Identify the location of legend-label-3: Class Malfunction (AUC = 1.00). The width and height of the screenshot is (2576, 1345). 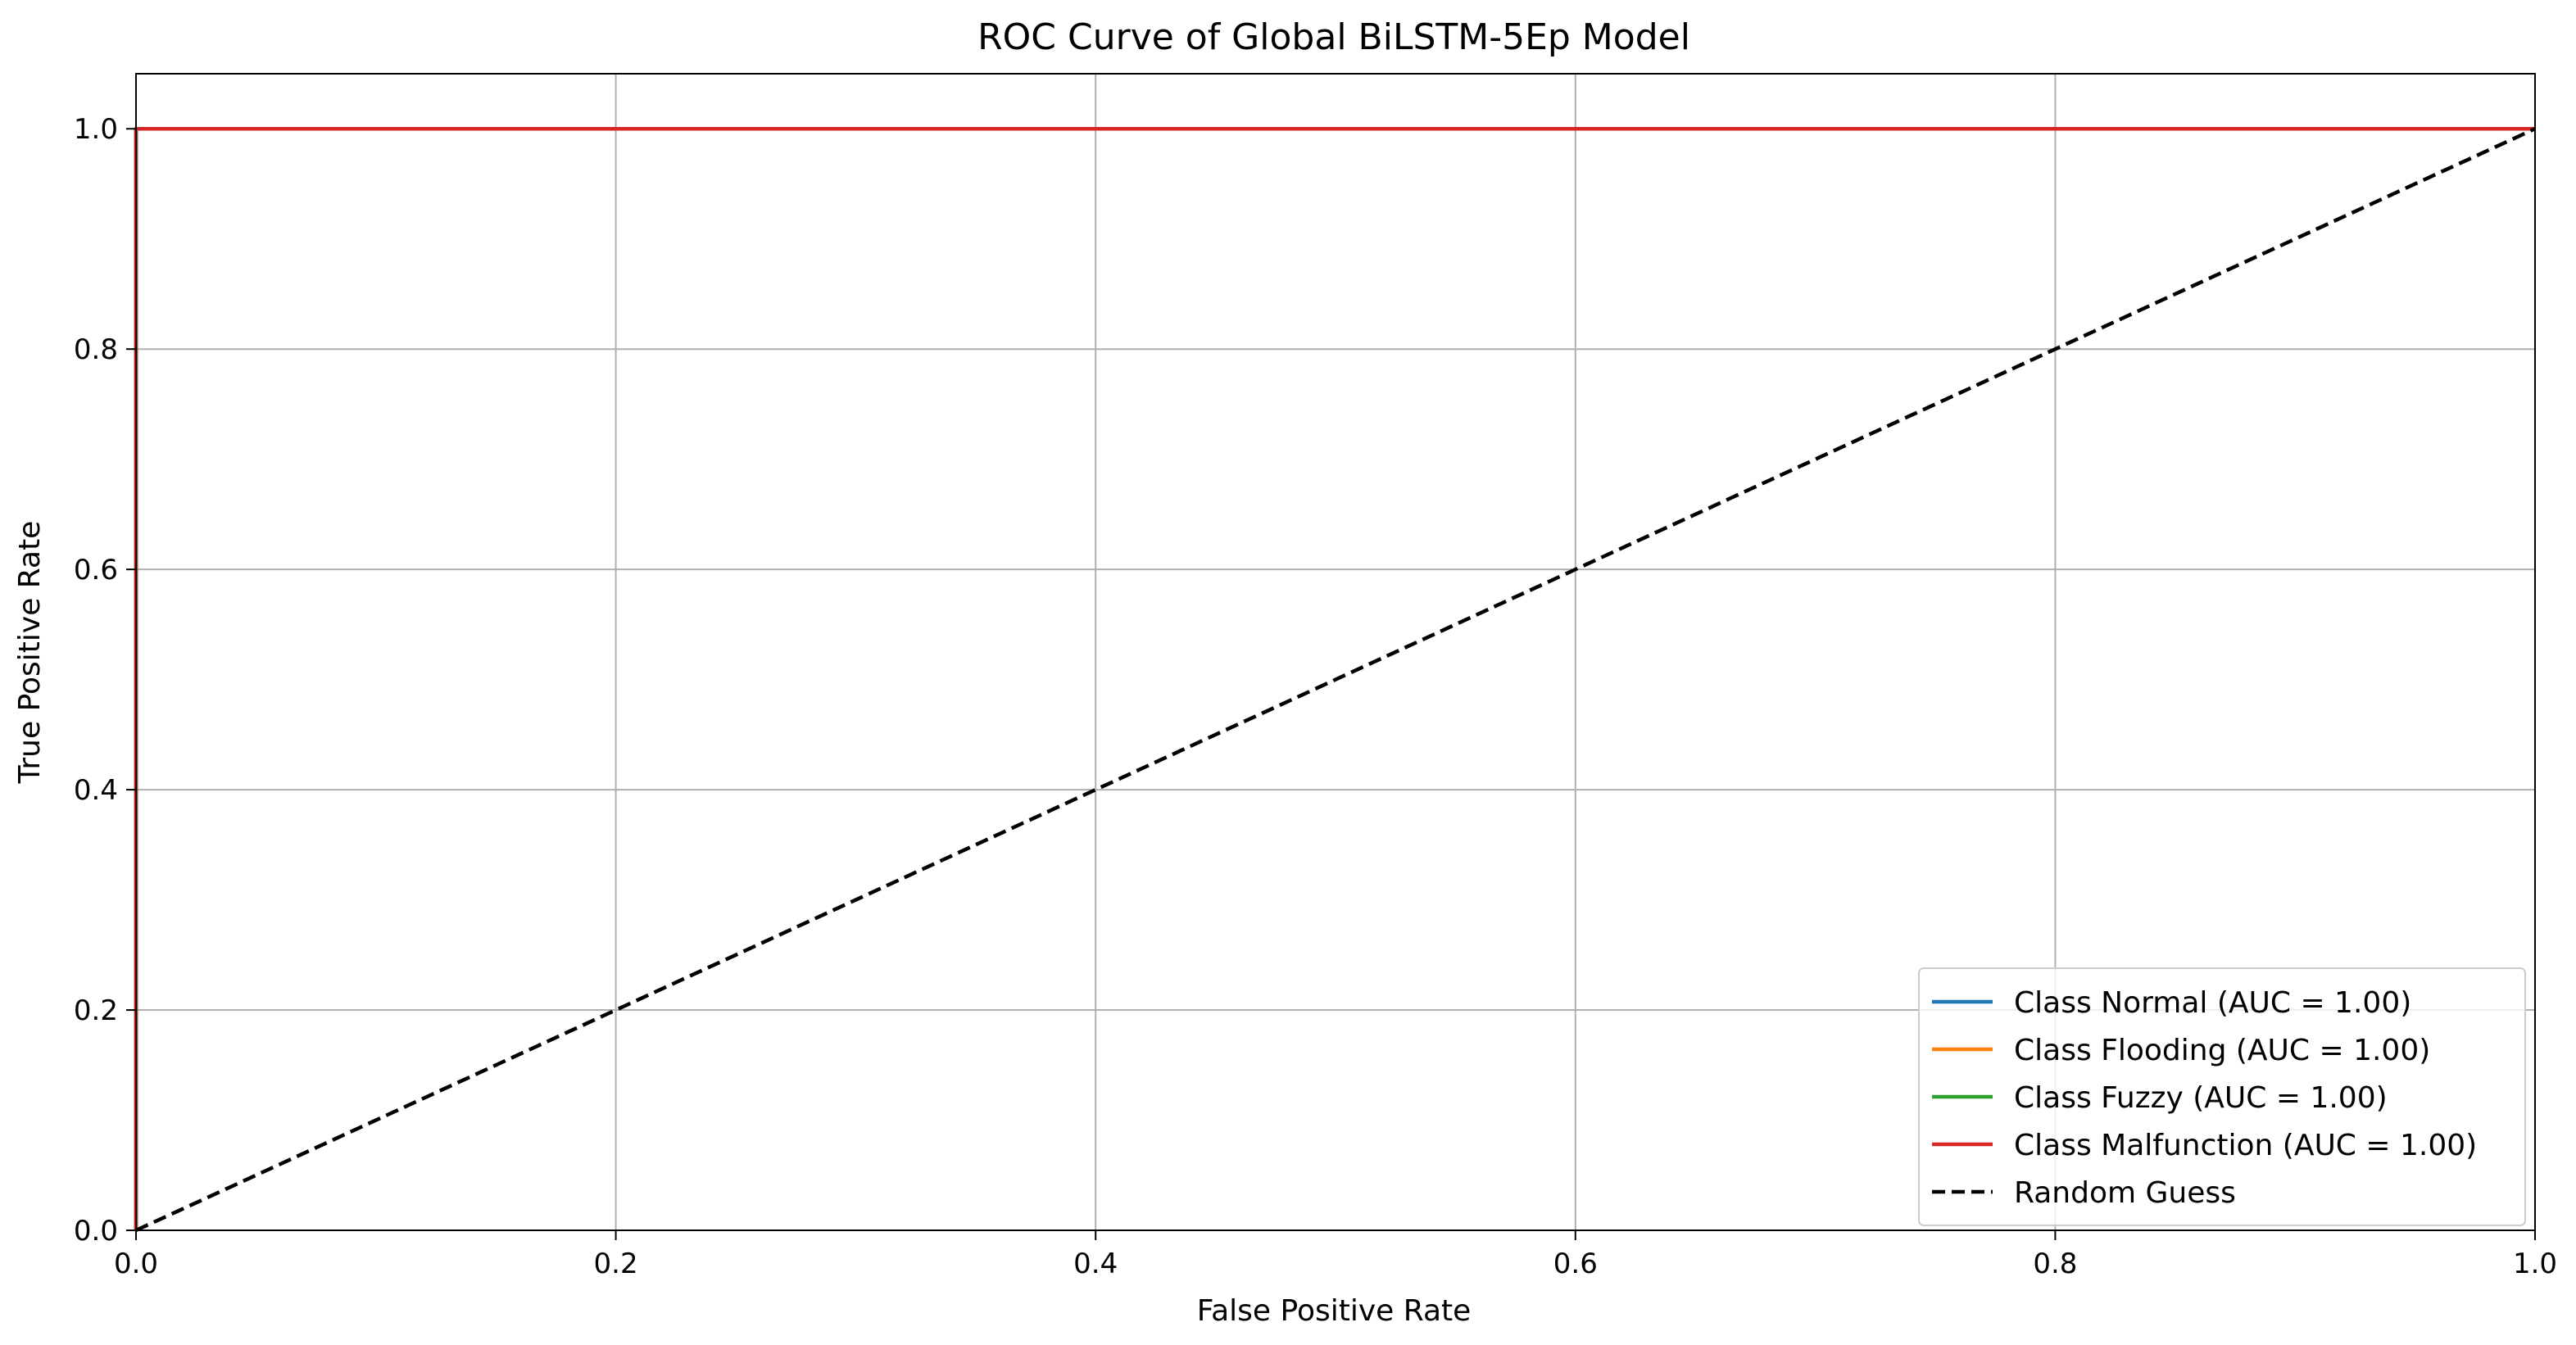
(2245, 1145).